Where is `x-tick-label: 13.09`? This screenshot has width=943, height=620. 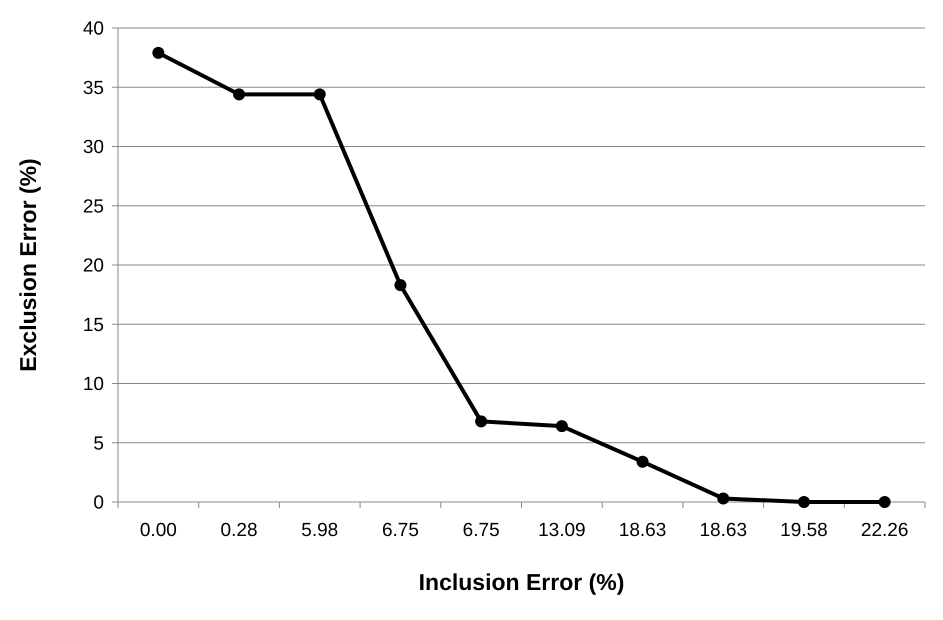 x-tick-label: 13.09 is located at coordinates (562, 530).